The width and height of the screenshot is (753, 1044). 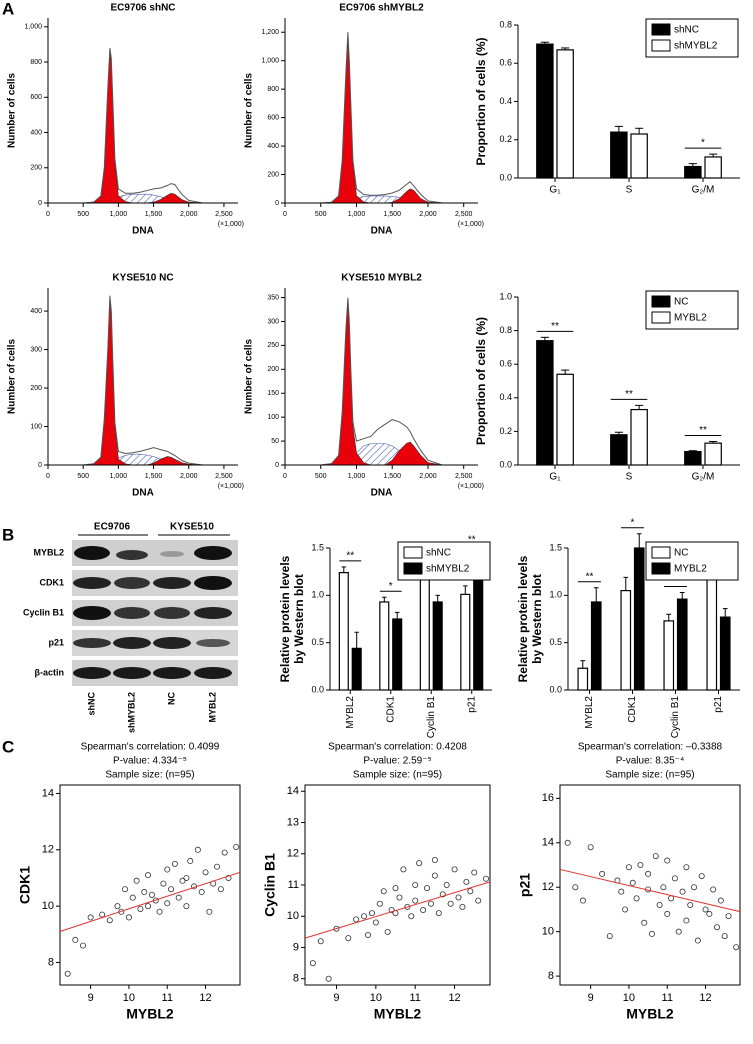 What do you see at coordinates (36, 388) in the screenshot?
I see `y-tick-label: 200` at bounding box center [36, 388].